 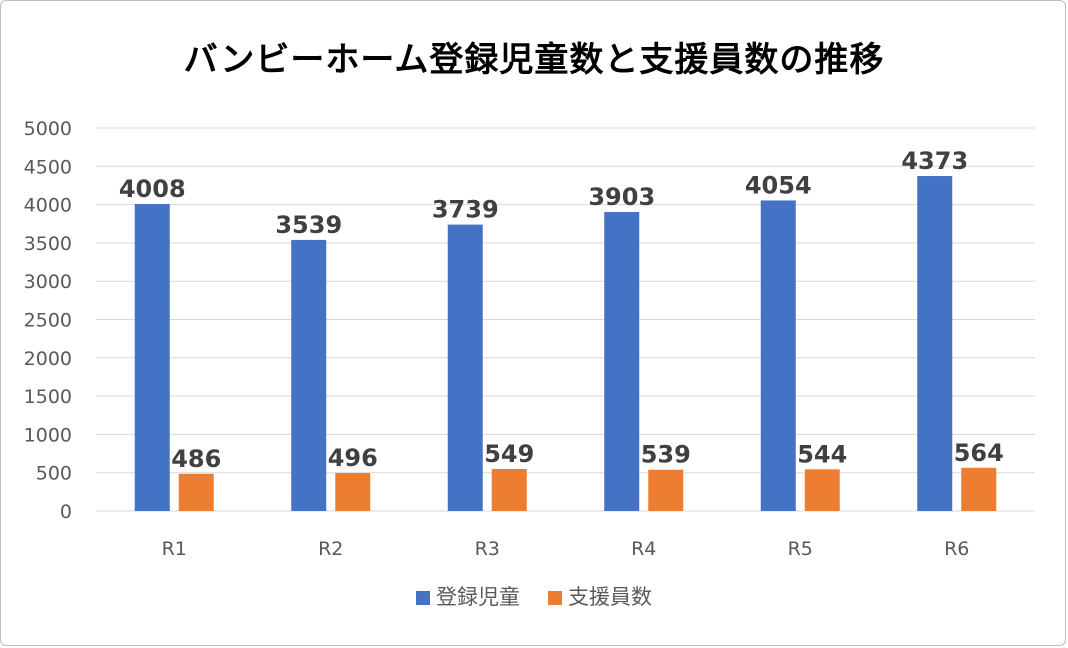 I want to click on data-label-R1-0: 4008, so click(x=152, y=189).